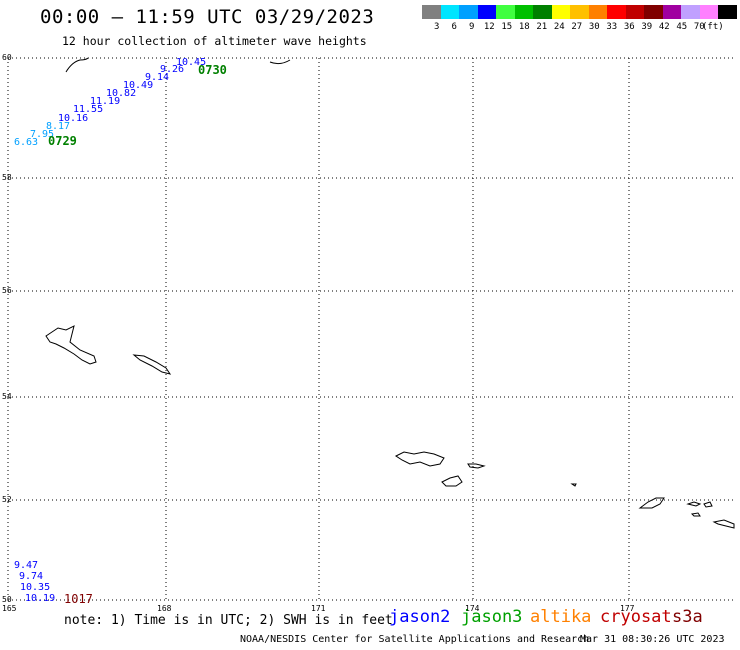 This screenshot has width=740, height=650. Describe the element at coordinates (723, 524) in the screenshot. I see `island-amchitka` at that location.